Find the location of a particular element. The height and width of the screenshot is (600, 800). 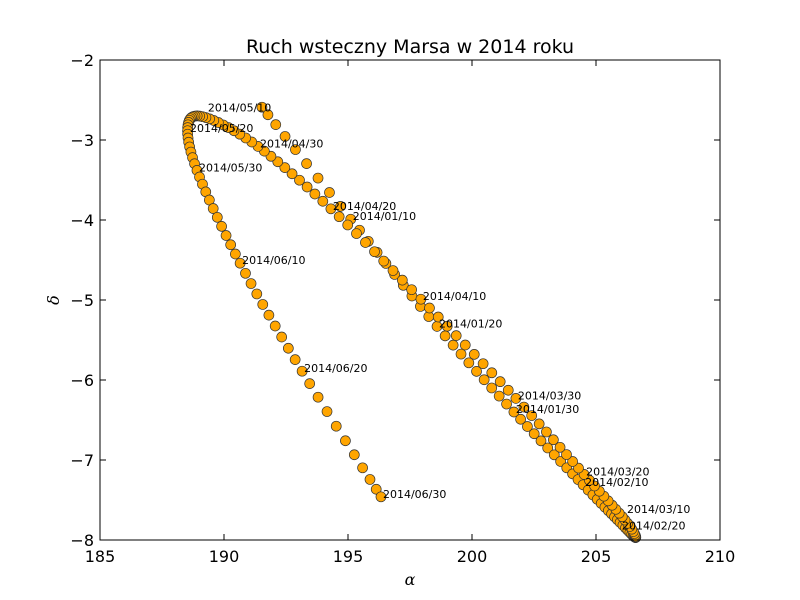

date-annotation: 2014/06/20 is located at coordinates (335, 368).